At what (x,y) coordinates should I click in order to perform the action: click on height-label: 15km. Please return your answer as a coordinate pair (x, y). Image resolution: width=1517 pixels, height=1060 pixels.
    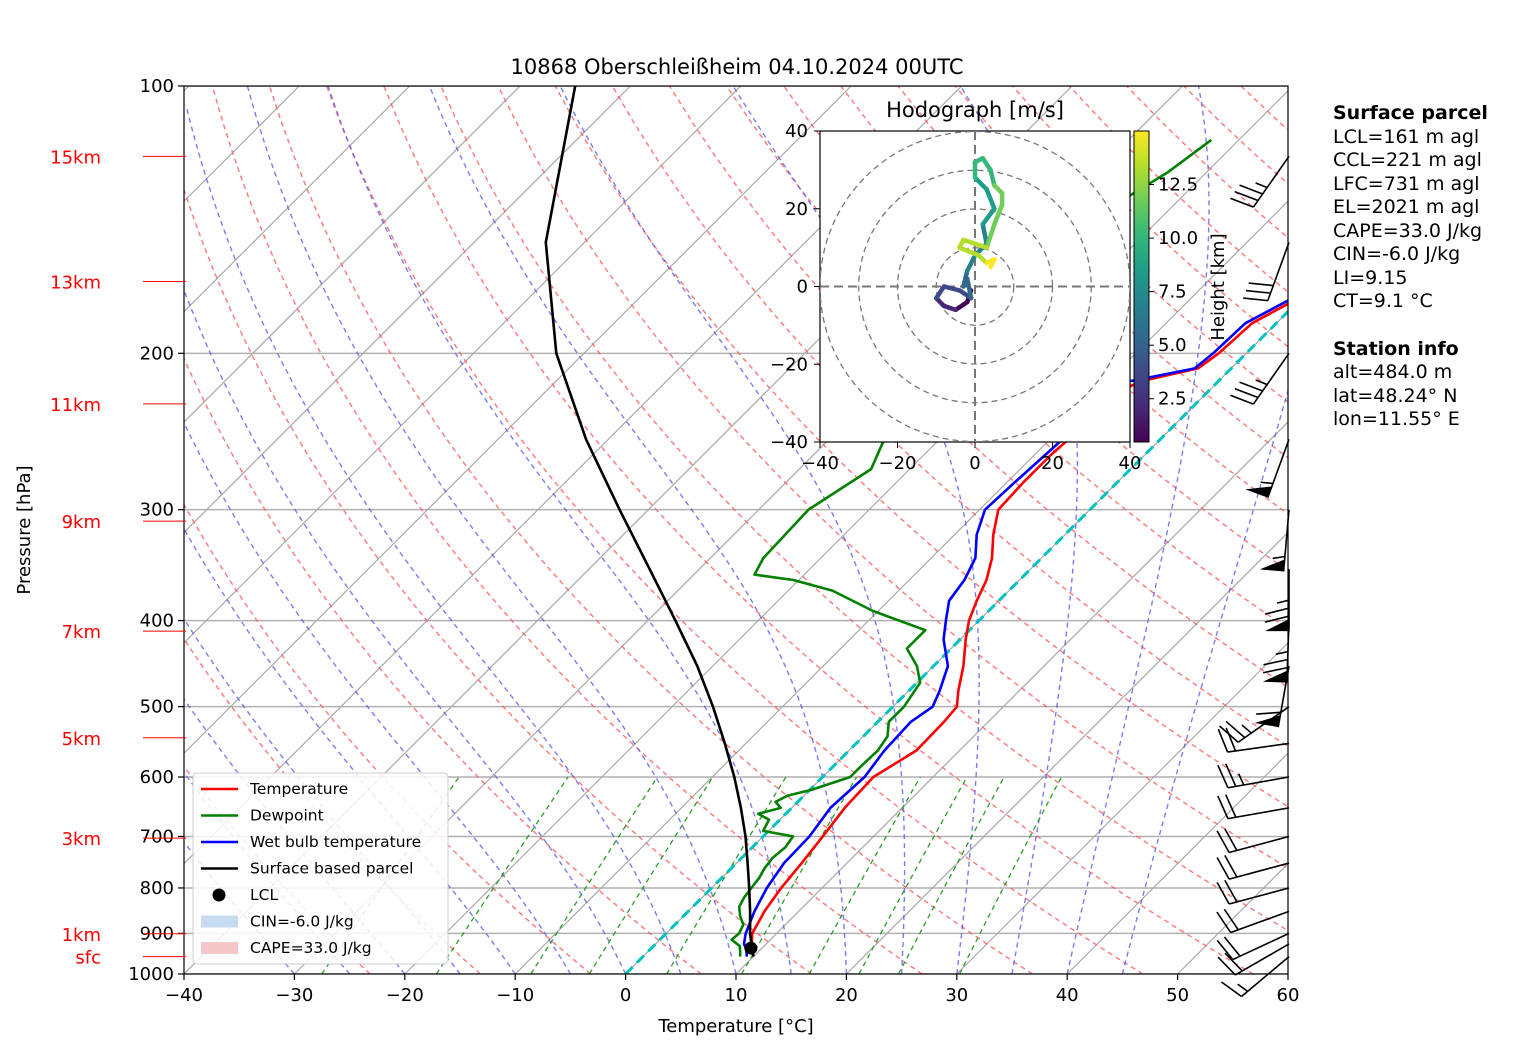
    Looking at the image, I should click on (75, 157).